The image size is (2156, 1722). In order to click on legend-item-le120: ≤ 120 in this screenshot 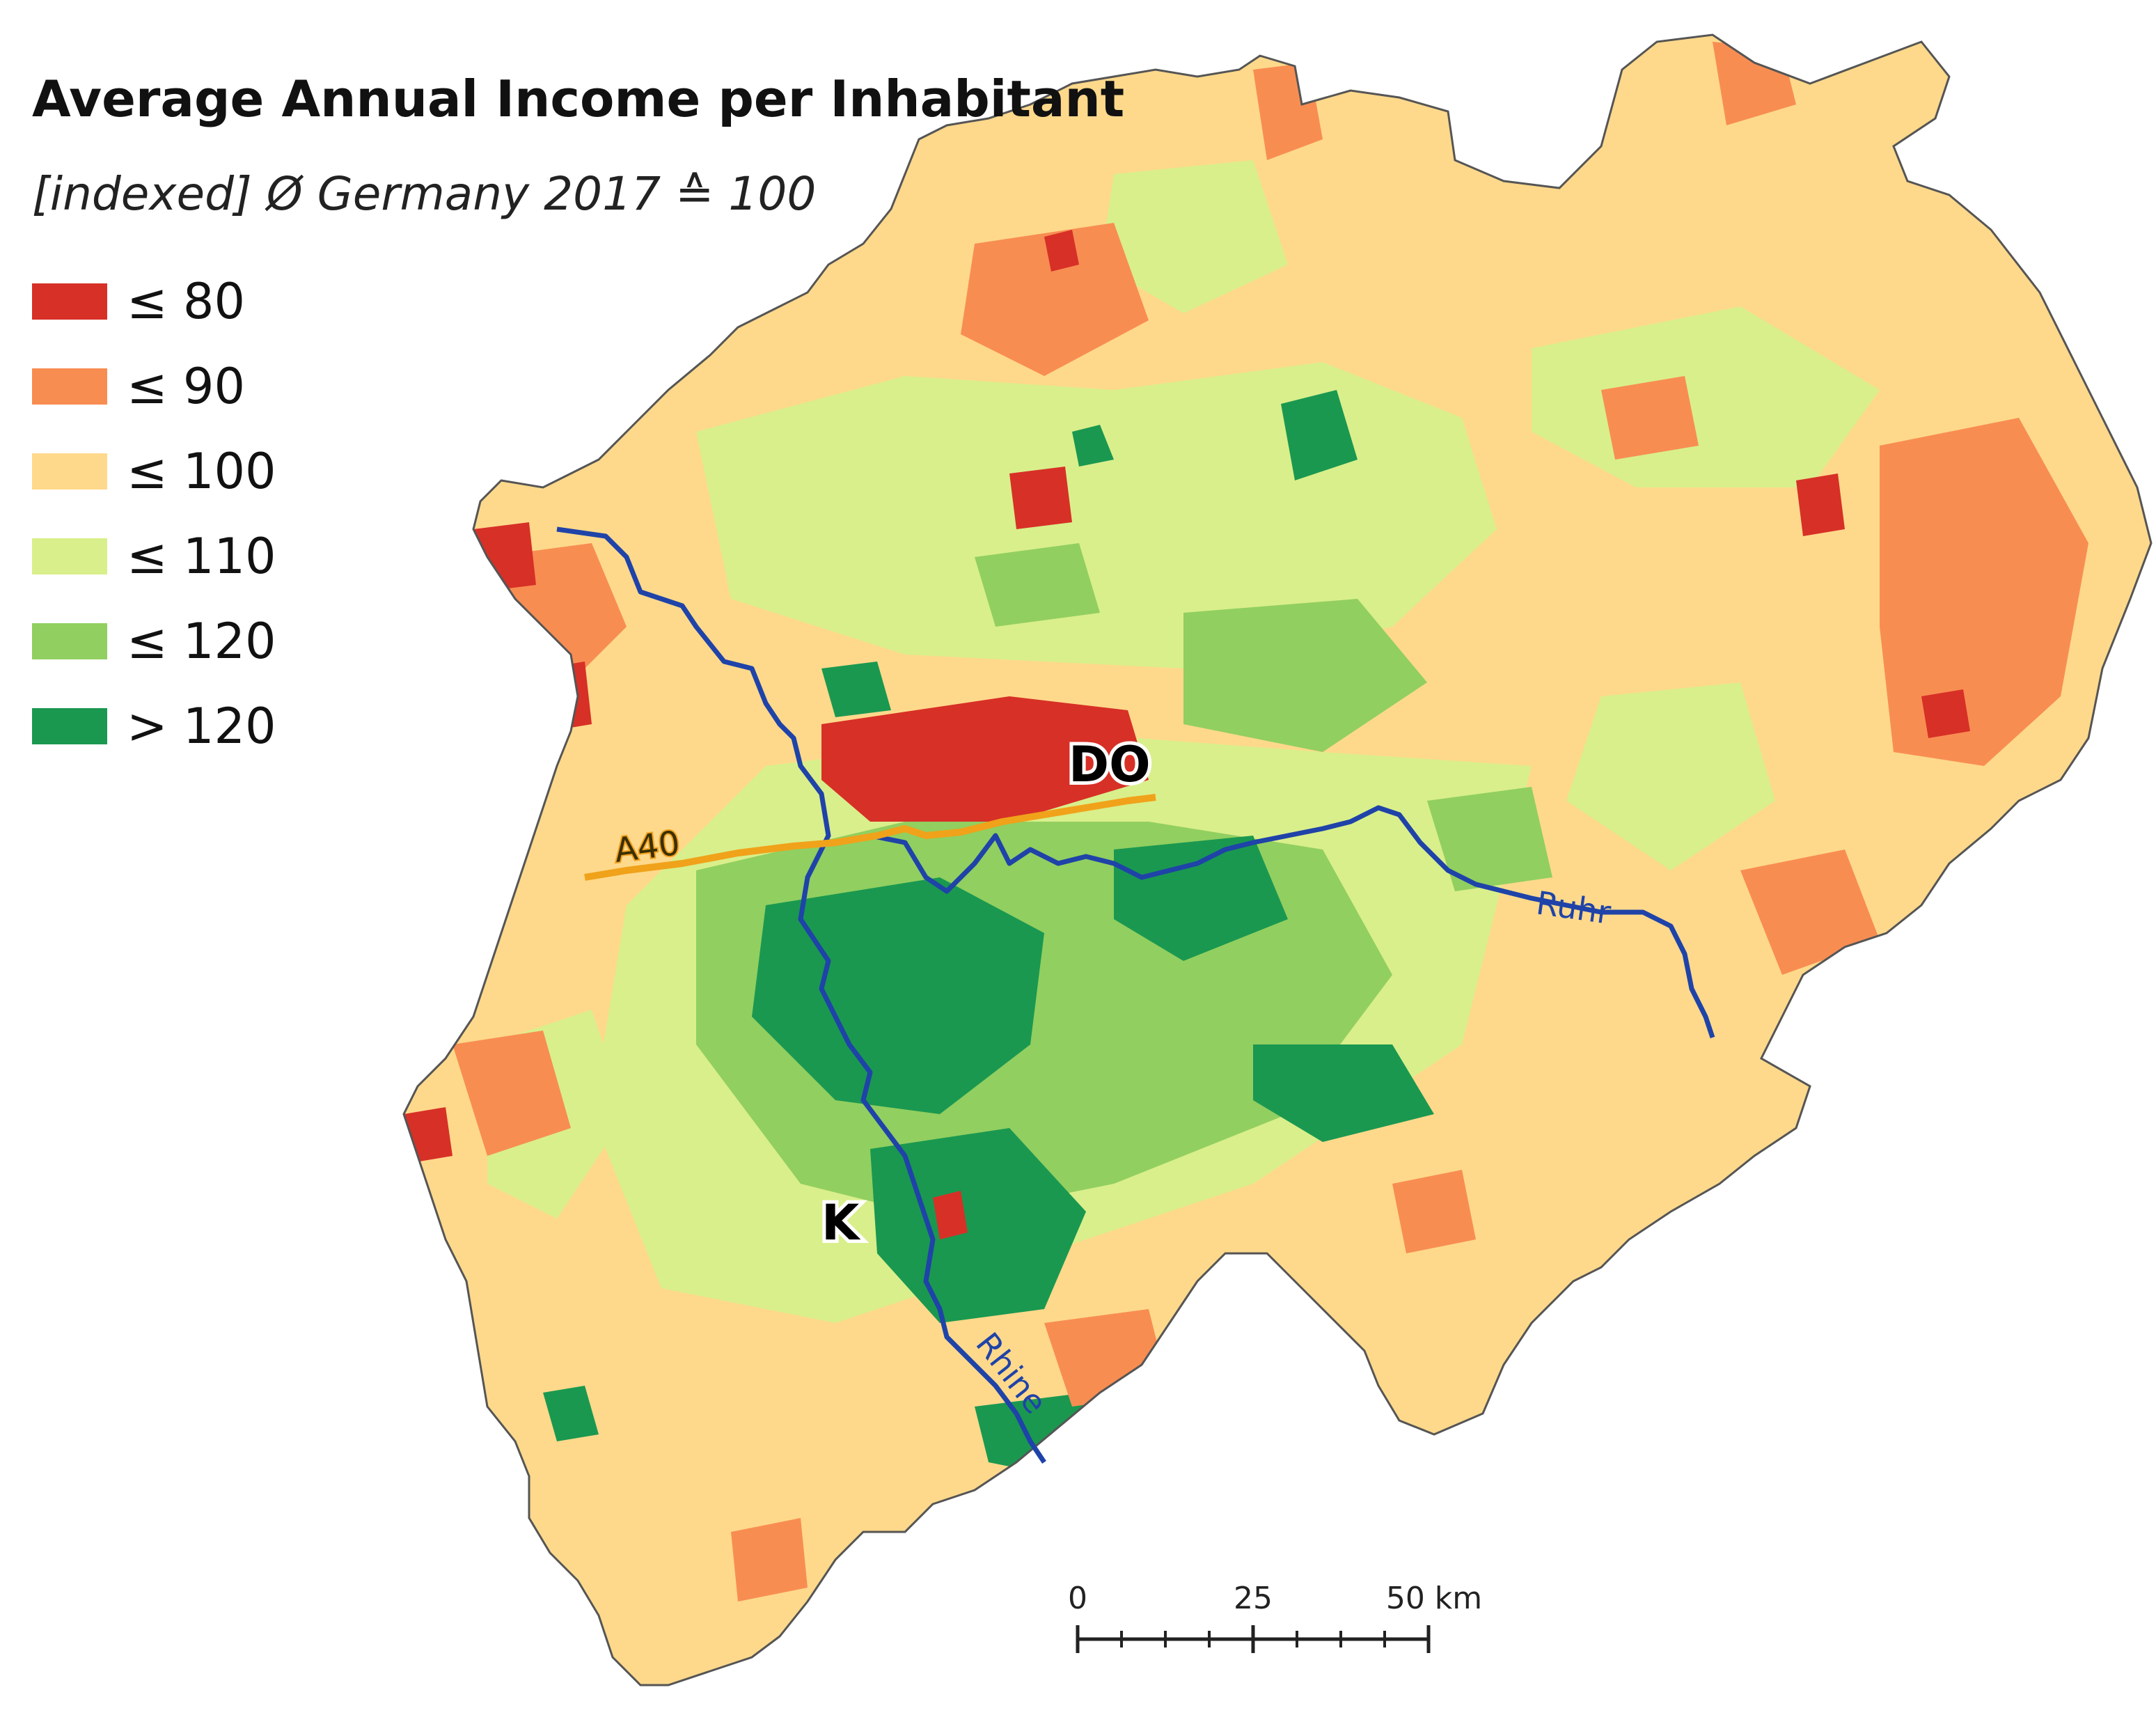, I will do `click(154, 641)`.